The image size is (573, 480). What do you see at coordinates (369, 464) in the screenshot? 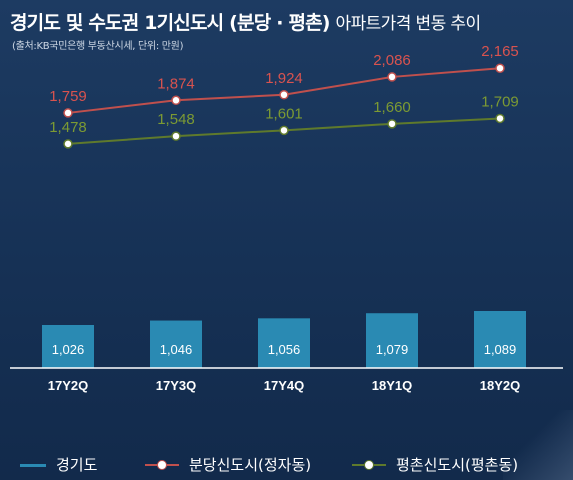
I see `legend-swatch-pyeongchon` at bounding box center [369, 464].